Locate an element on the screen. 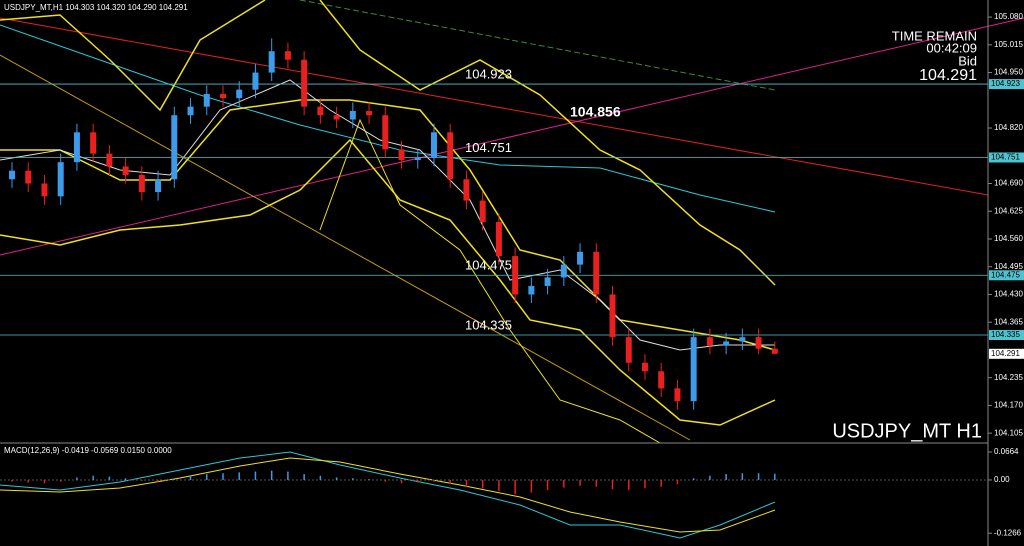  bid-label: Bid is located at coordinates (967, 60).